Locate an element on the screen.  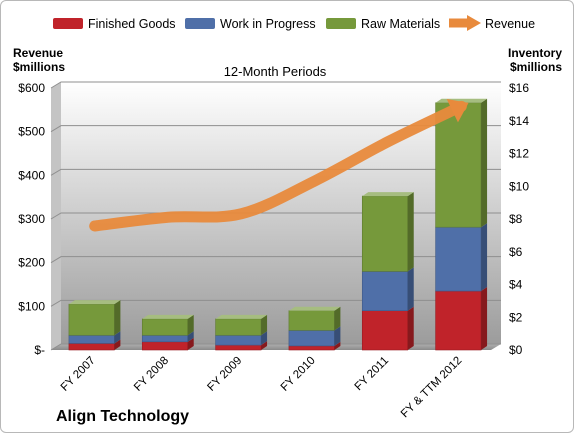
left-axis-tick-label: $600 is located at coordinates (31, 88).